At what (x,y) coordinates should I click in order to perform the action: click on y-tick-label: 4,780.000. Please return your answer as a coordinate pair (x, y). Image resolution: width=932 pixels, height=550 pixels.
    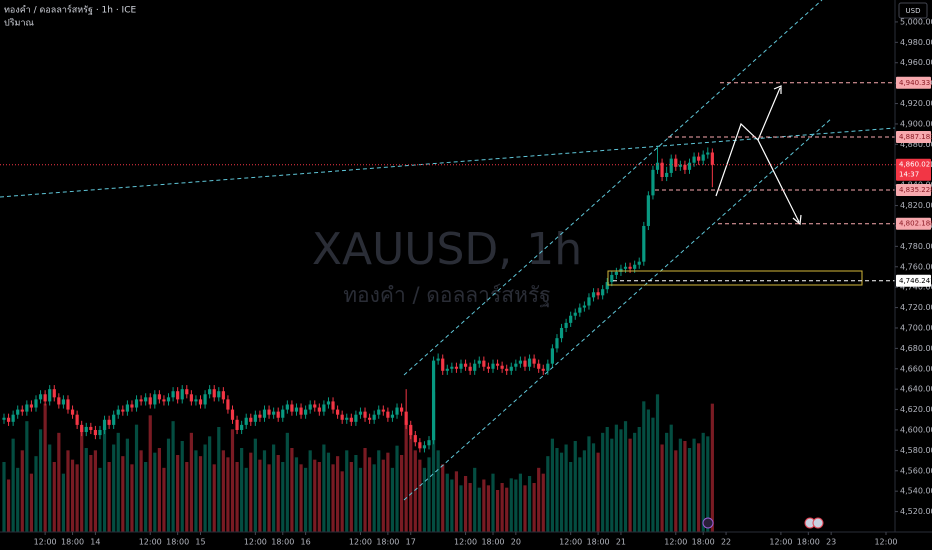
    Looking at the image, I should click on (916, 246).